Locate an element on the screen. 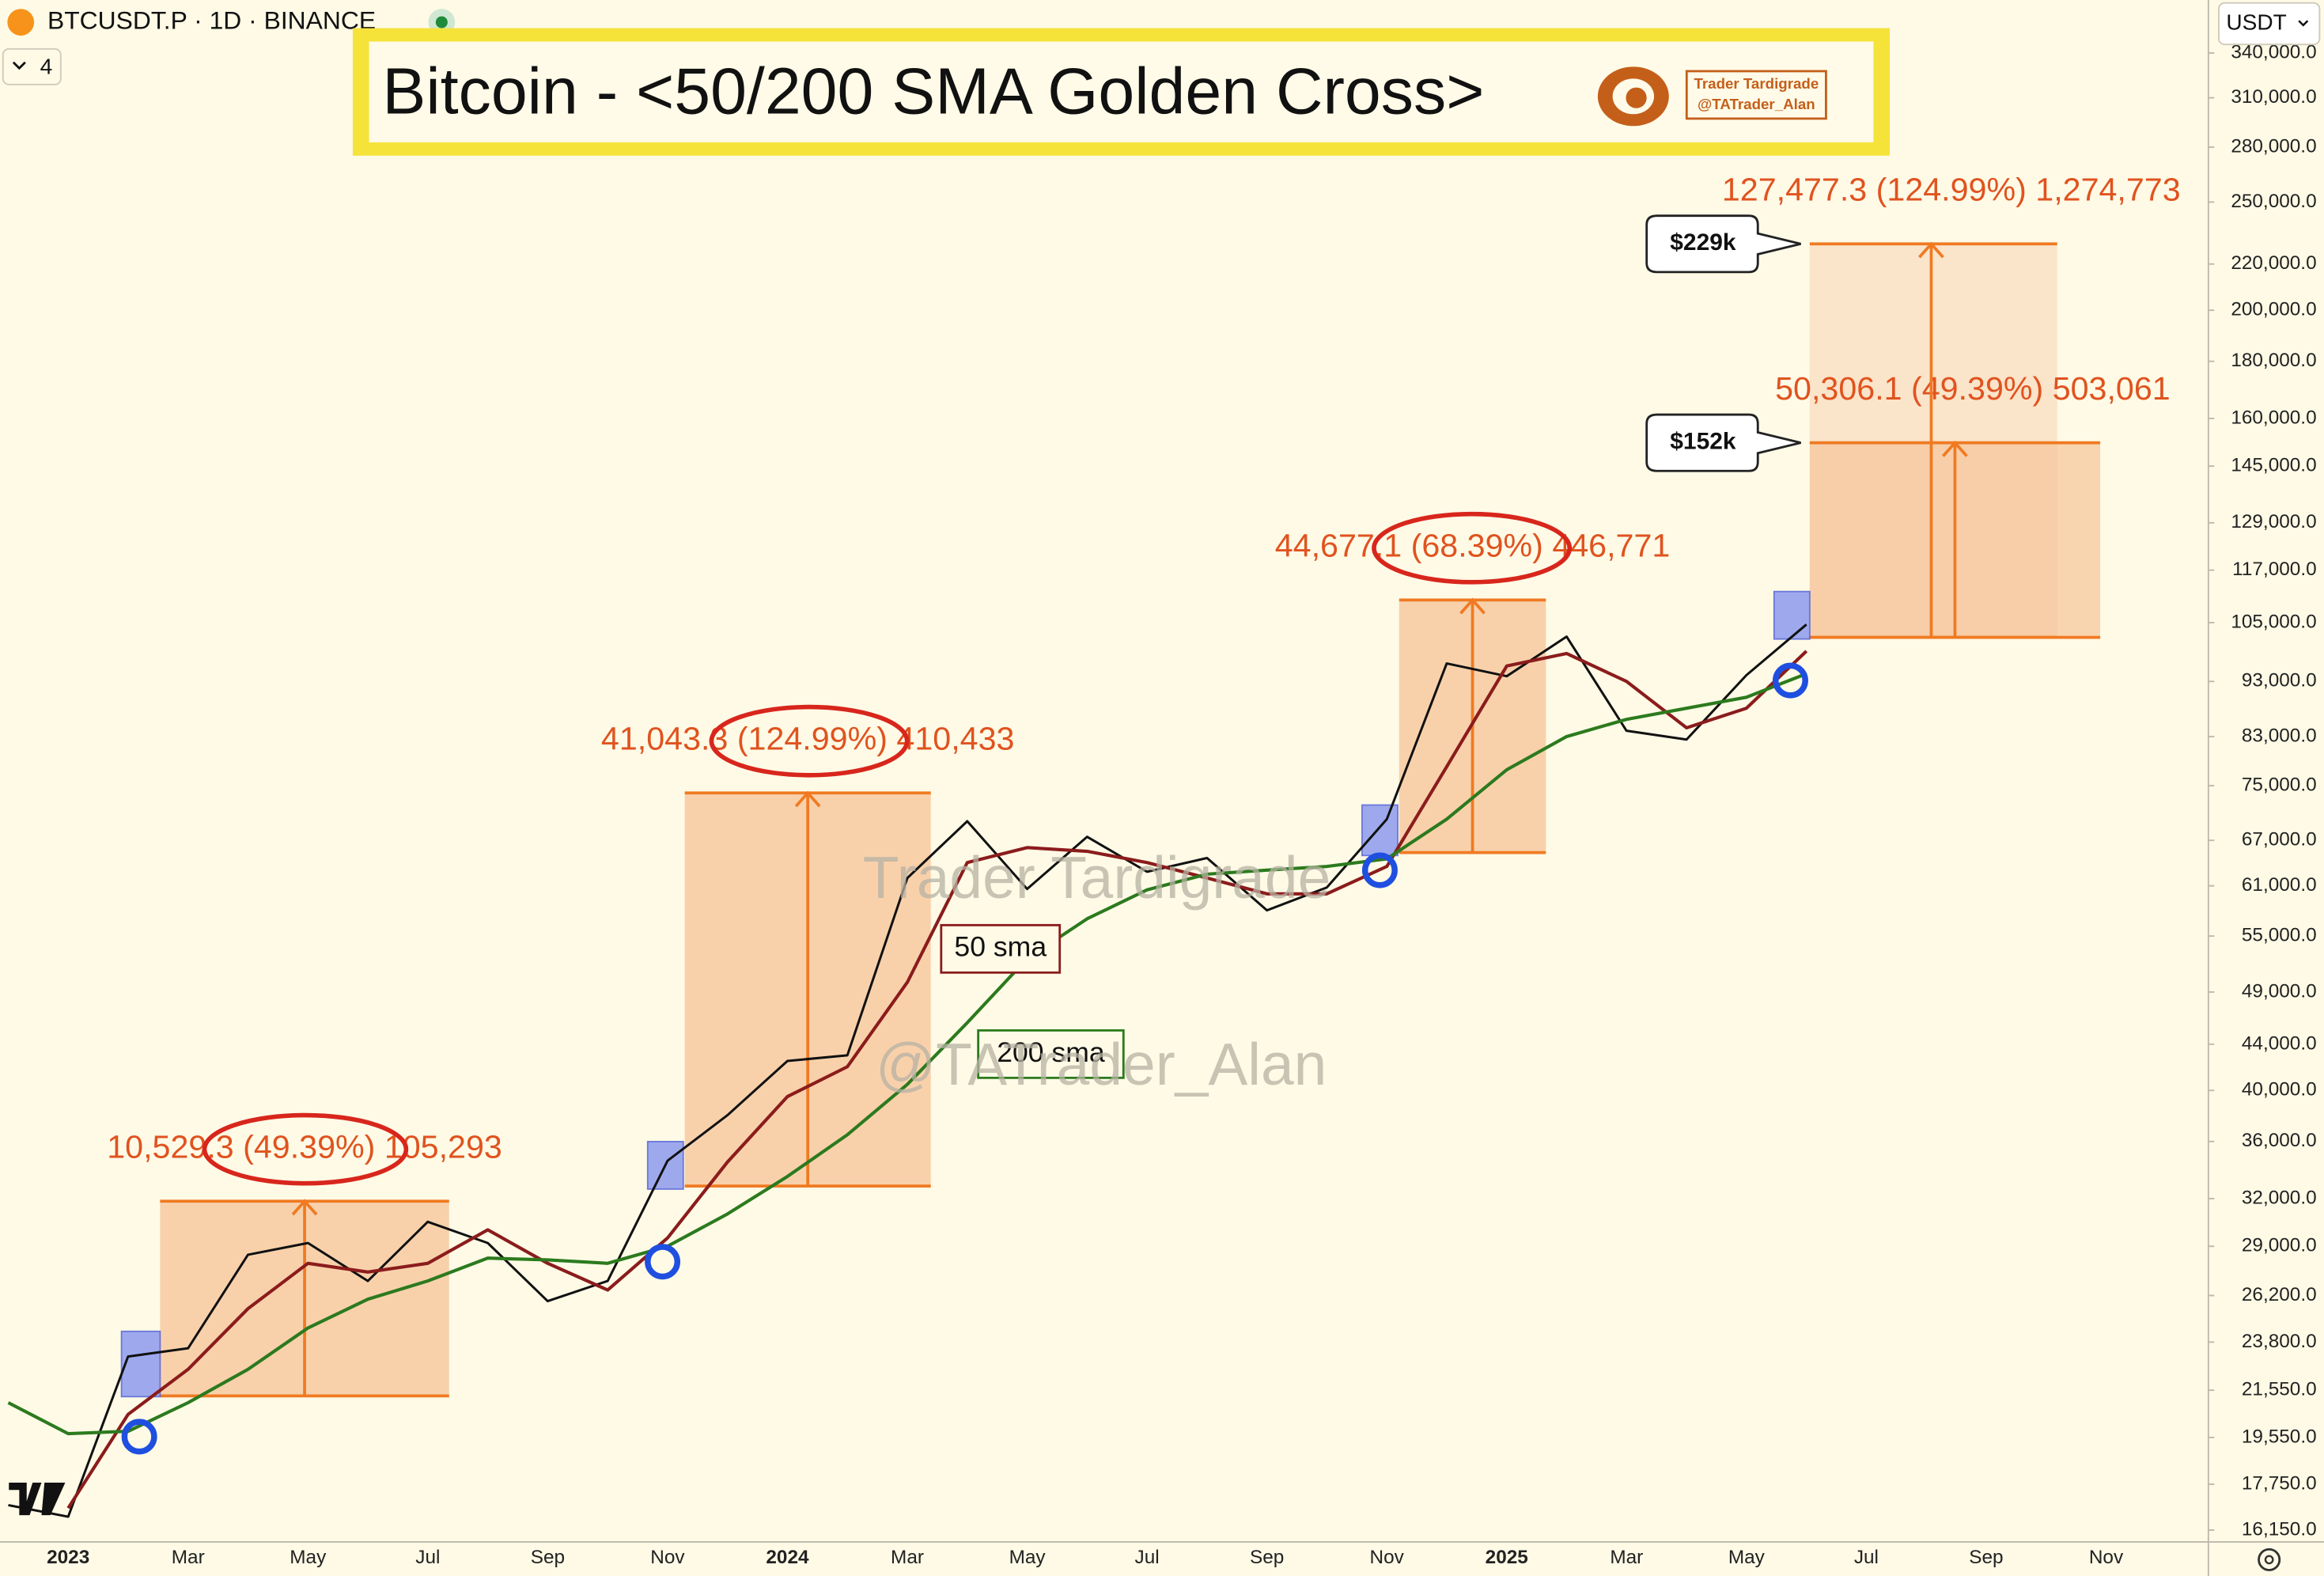 The height and width of the screenshot is (1576, 2324). indicators-toggle is located at coordinates (32, 66).